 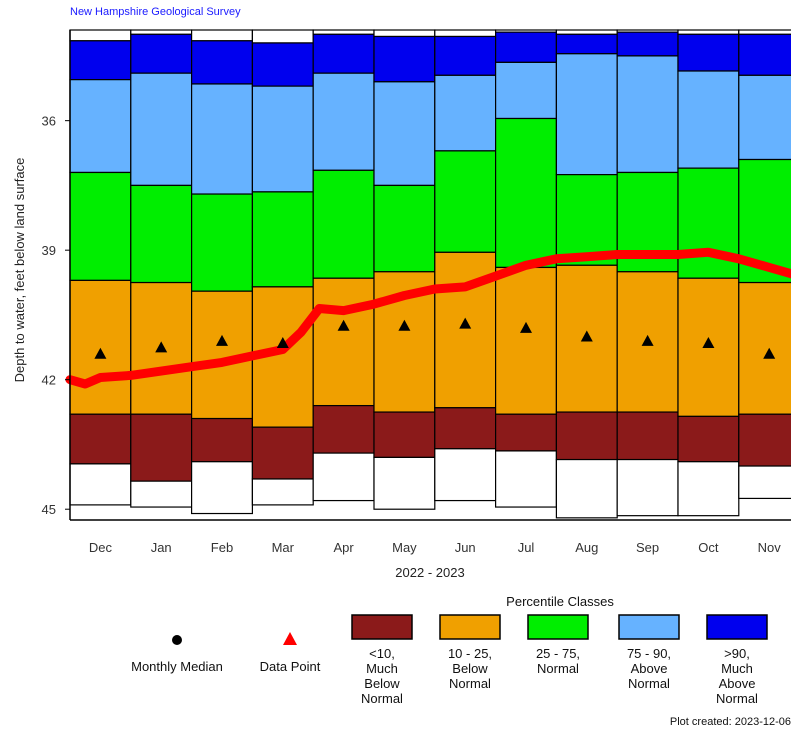 I want to click on legend-data-icon, so click(x=290, y=638).